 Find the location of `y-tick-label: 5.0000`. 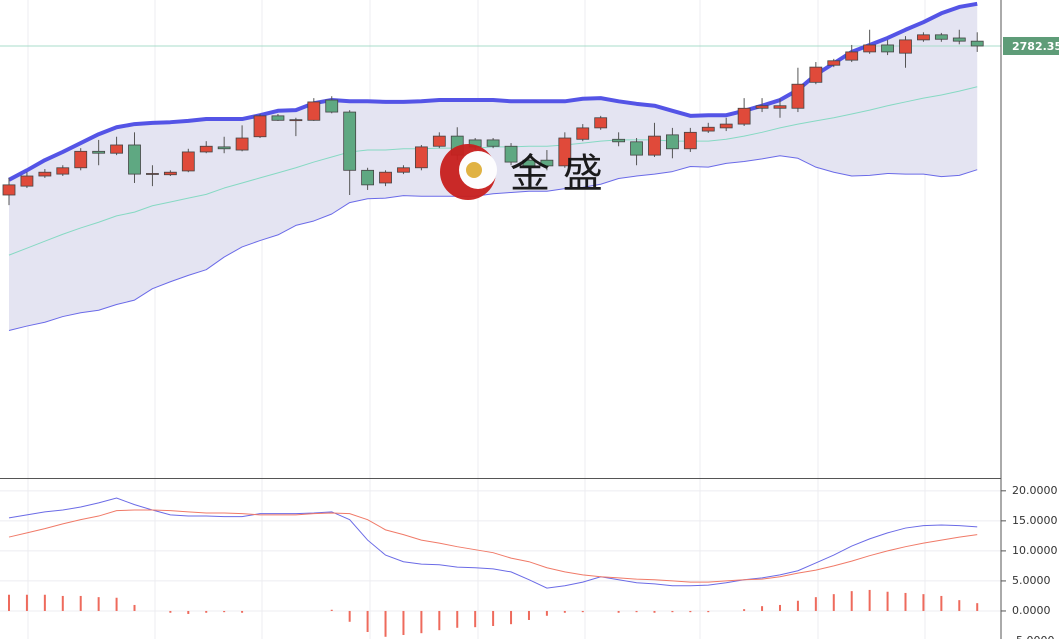

y-tick-label: 5.0000 is located at coordinates (1031, 580).